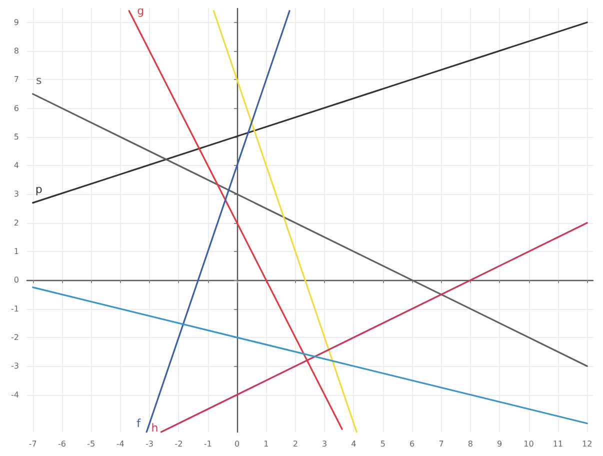 The width and height of the screenshot is (603, 456). I want to click on x-tick-label: 0, so click(237, 444).